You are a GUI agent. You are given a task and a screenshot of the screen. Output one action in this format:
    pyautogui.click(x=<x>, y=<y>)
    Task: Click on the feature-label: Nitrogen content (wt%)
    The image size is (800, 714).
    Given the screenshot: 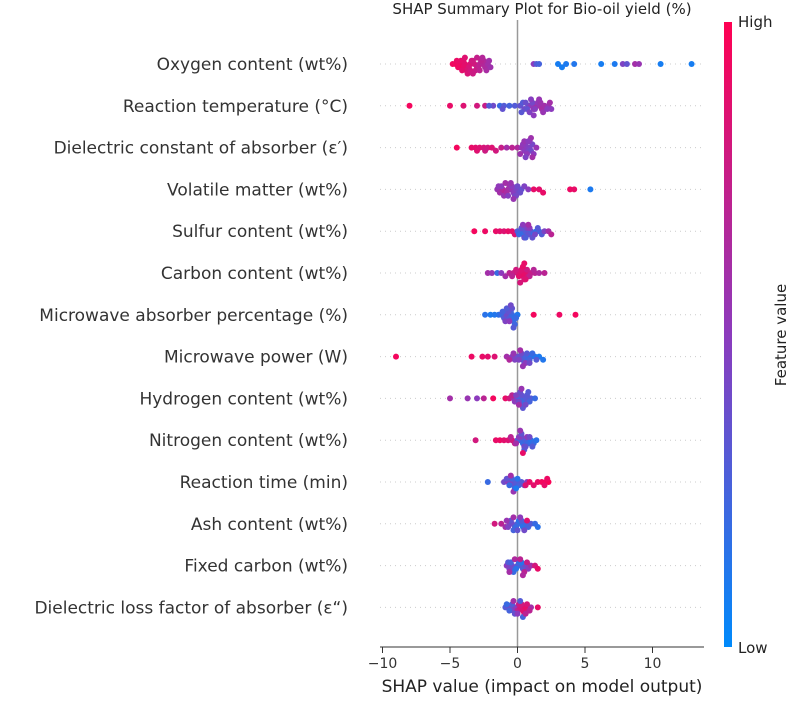 What is the action you would take?
    pyautogui.click(x=248, y=441)
    